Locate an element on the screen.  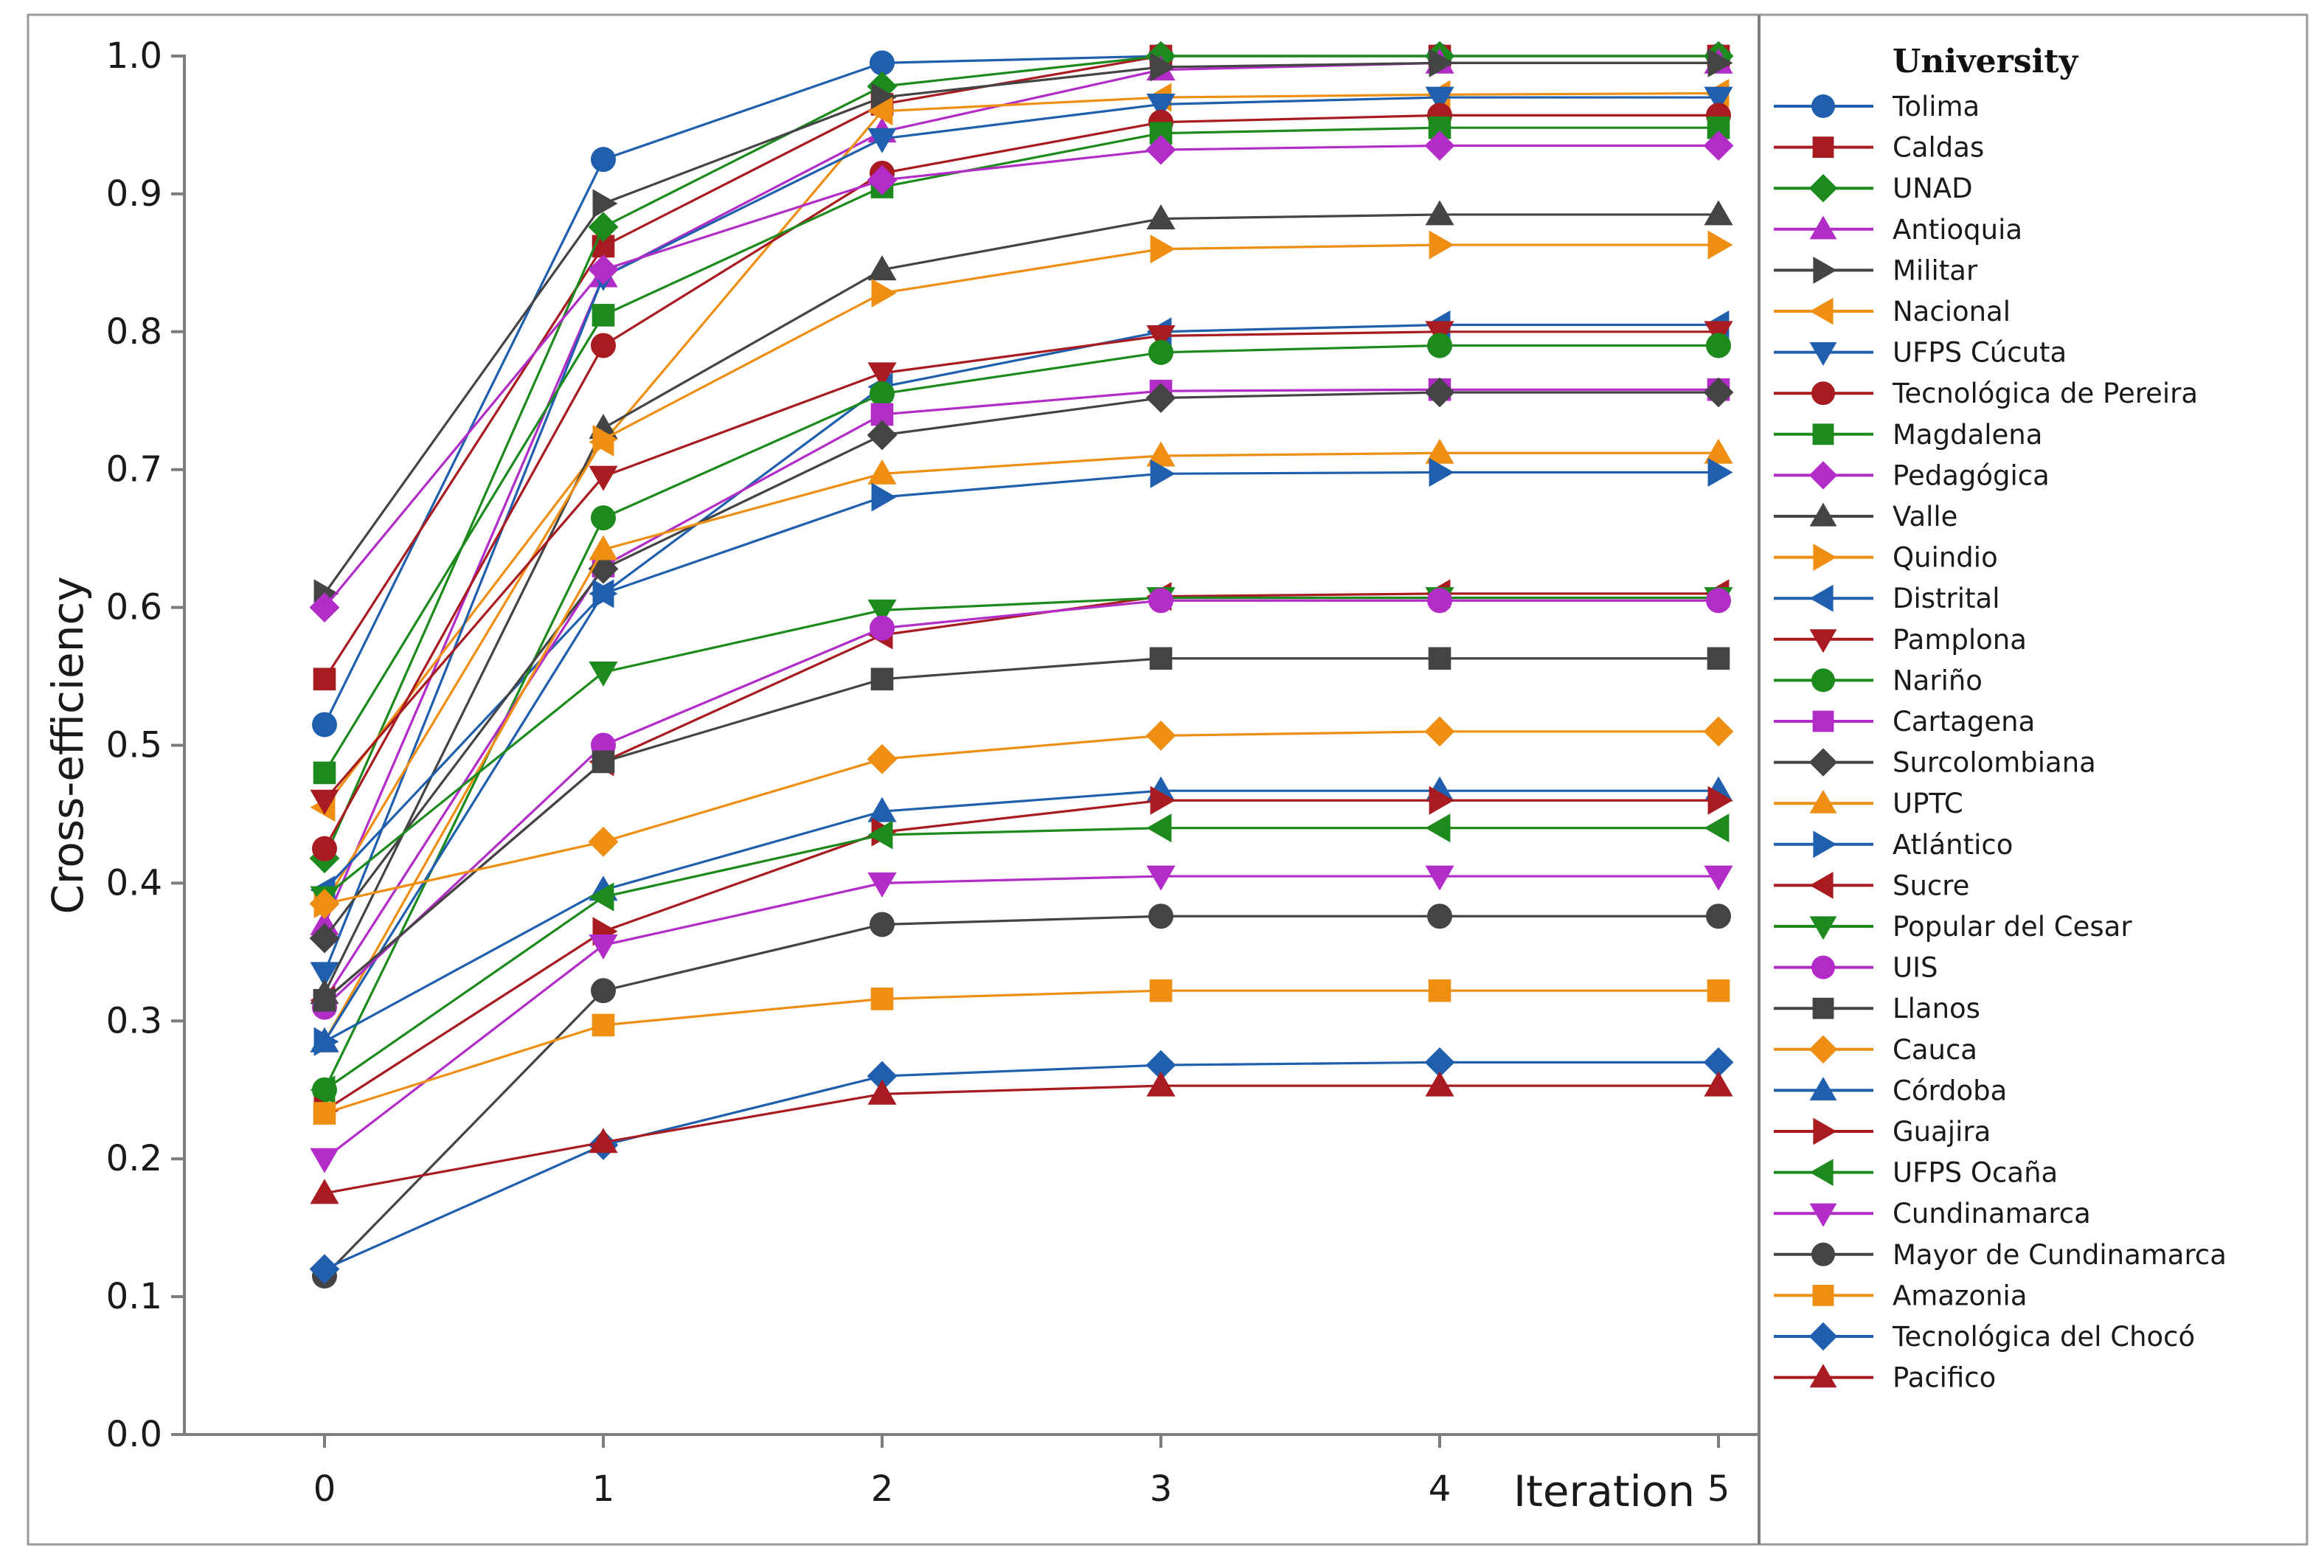
data-point-cauca is located at coordinates (603, 841).